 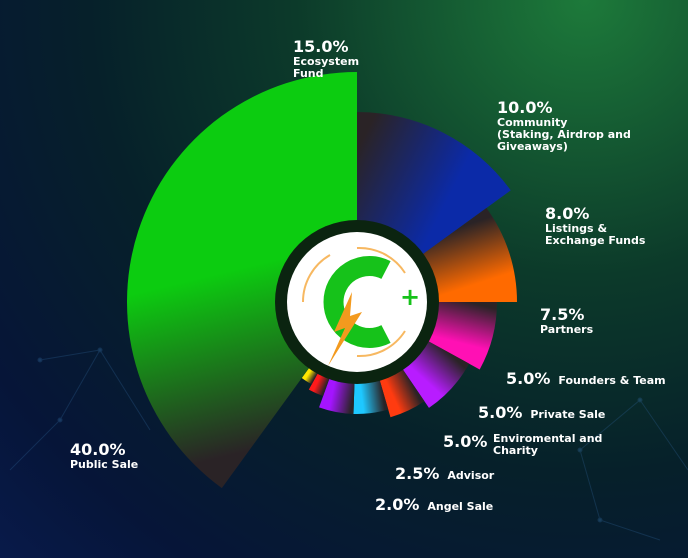 I want to click on label-name: Charity, so click(x=515, y=450).